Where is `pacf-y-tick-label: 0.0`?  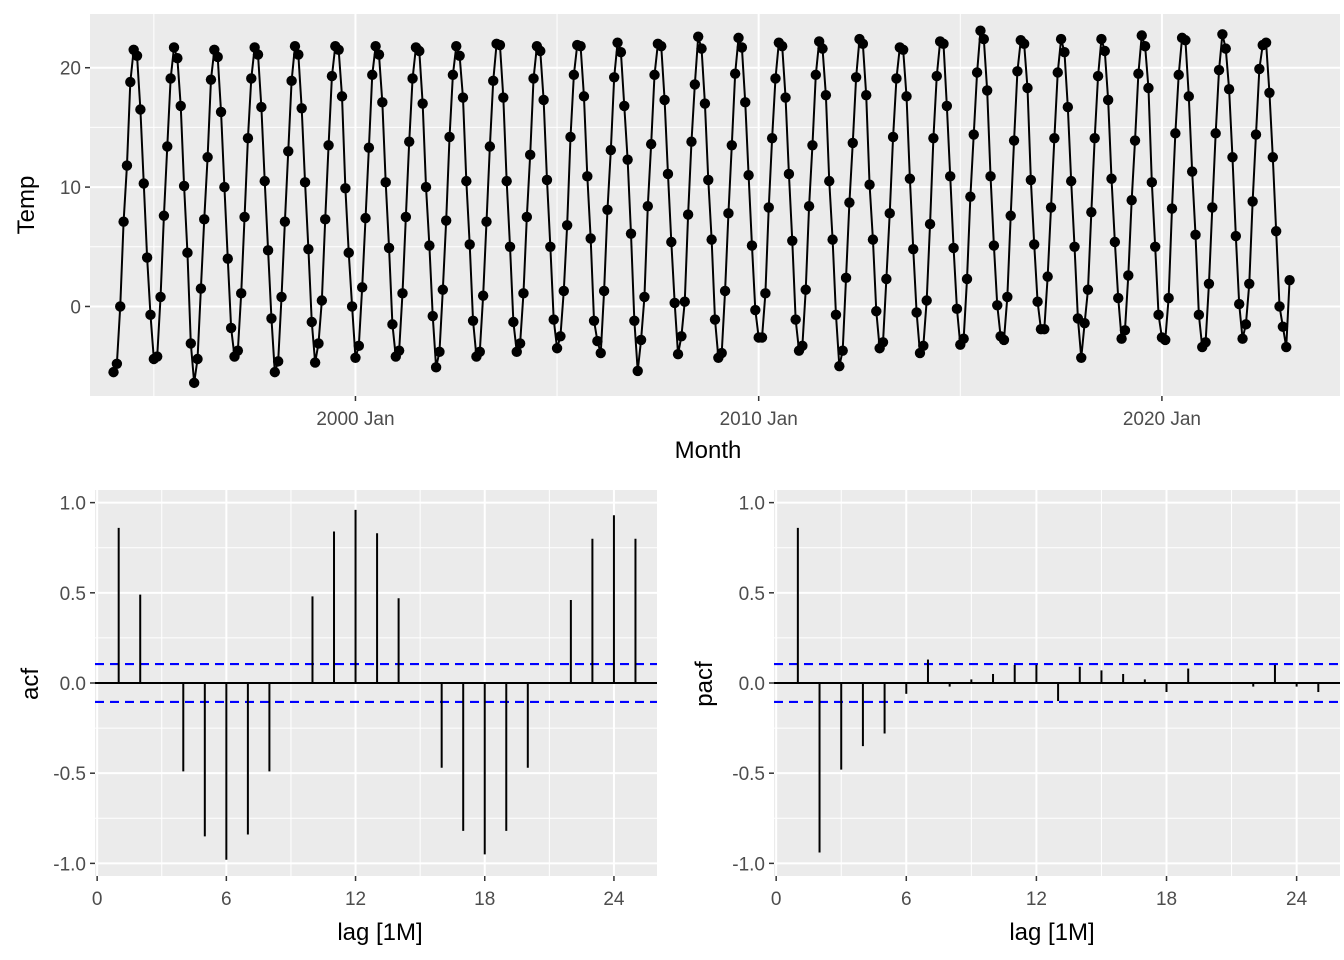 pacf-y-tick-label: 0.0 is located at coordinates (752, 684).